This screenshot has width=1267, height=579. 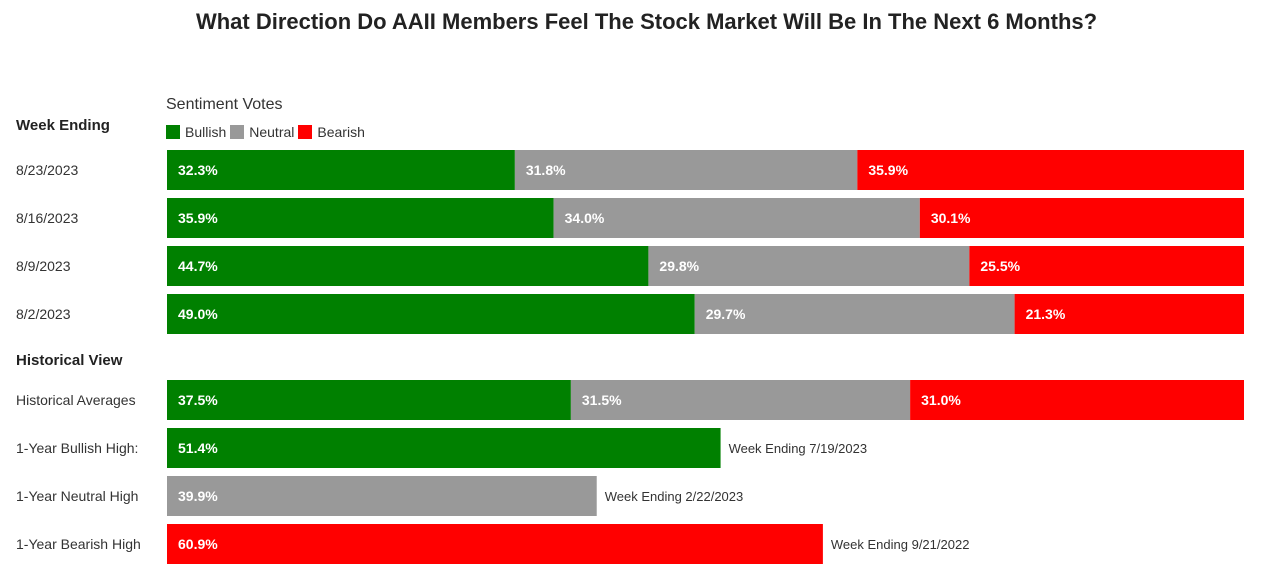 I want to click on category-label: 8/9/2023, so click(x=43, y=266).